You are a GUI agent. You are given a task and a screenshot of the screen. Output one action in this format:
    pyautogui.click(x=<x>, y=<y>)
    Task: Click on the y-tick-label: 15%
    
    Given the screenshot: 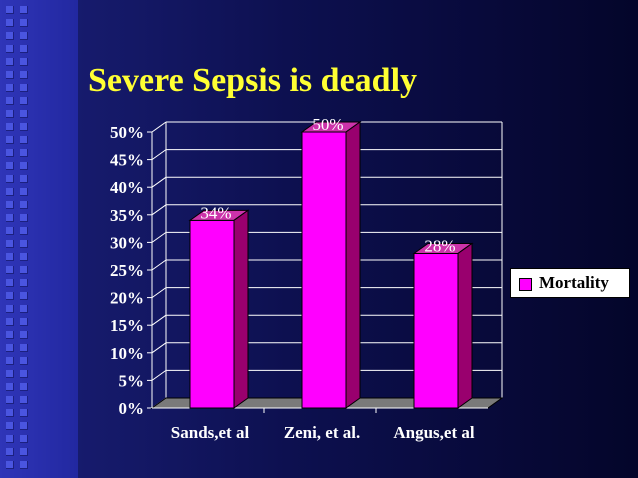 What is the action you would take?
    pyautogui.click(x=127, y=325)
    